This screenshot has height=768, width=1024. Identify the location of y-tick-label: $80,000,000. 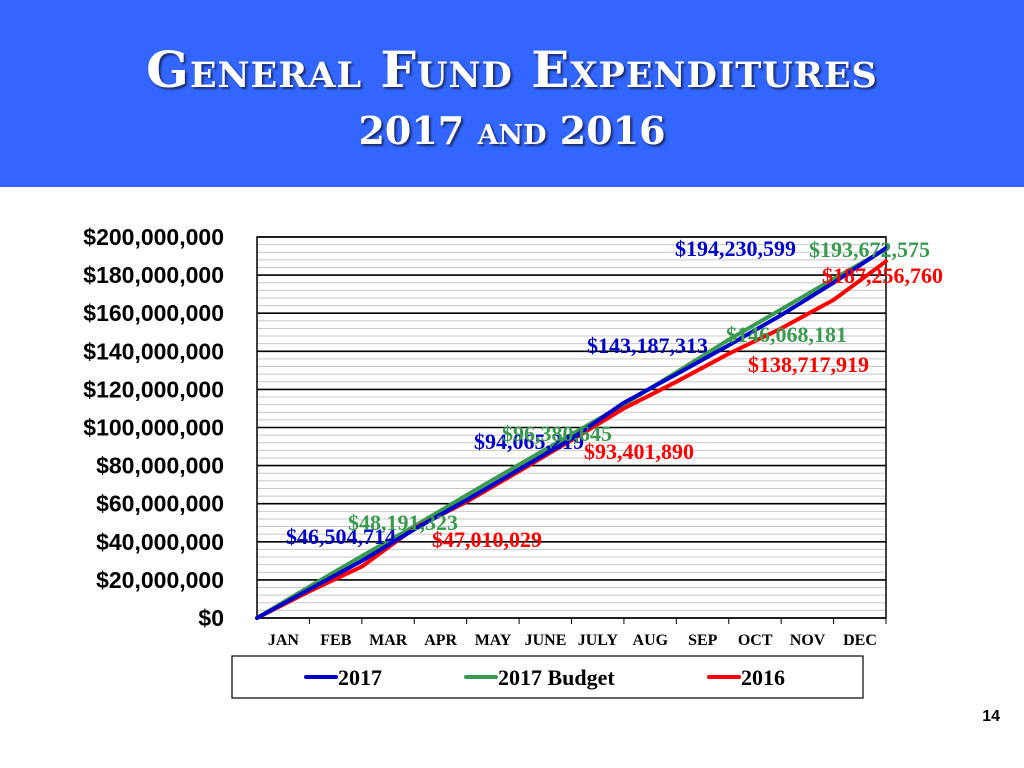
(160, 466).